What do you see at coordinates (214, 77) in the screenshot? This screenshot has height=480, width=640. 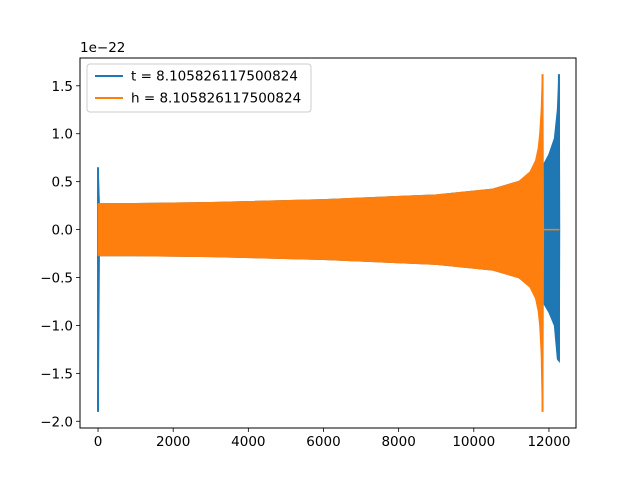 I see `legend-label-t: t = 8.105826117500824` at bounding box center [214, 77].